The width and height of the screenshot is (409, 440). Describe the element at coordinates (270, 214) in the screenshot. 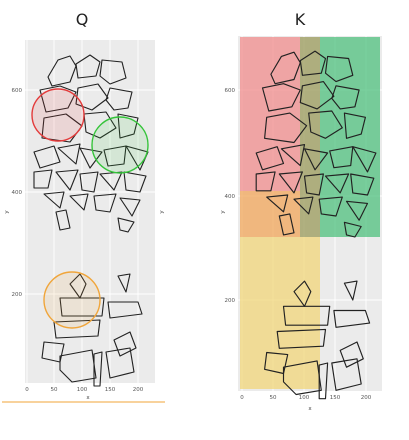

I see `region-orange` at that location.